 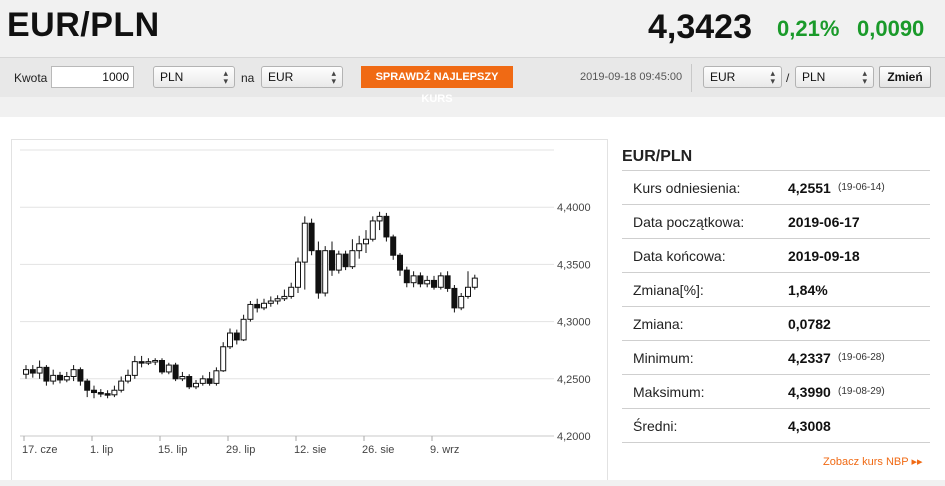 What do you see at coordinates (302, 77) in the screenshot?
I see `to-currency-select: EUR ▴ ▾` at bounding box center [302, 77].